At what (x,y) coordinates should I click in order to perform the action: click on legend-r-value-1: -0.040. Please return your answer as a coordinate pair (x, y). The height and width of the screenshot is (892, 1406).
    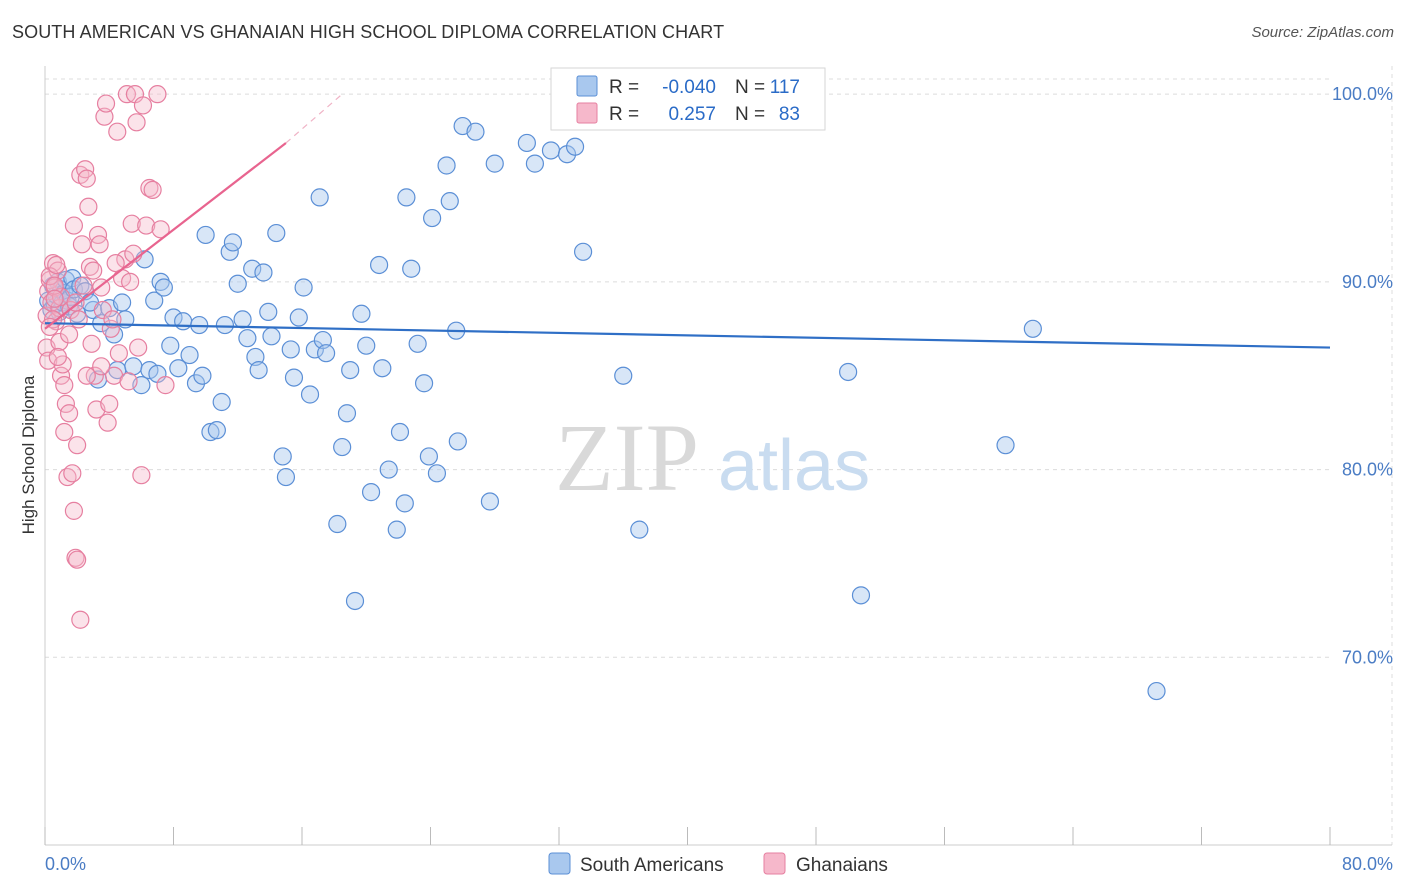
    Looking at the image, I should click on (689, 87).